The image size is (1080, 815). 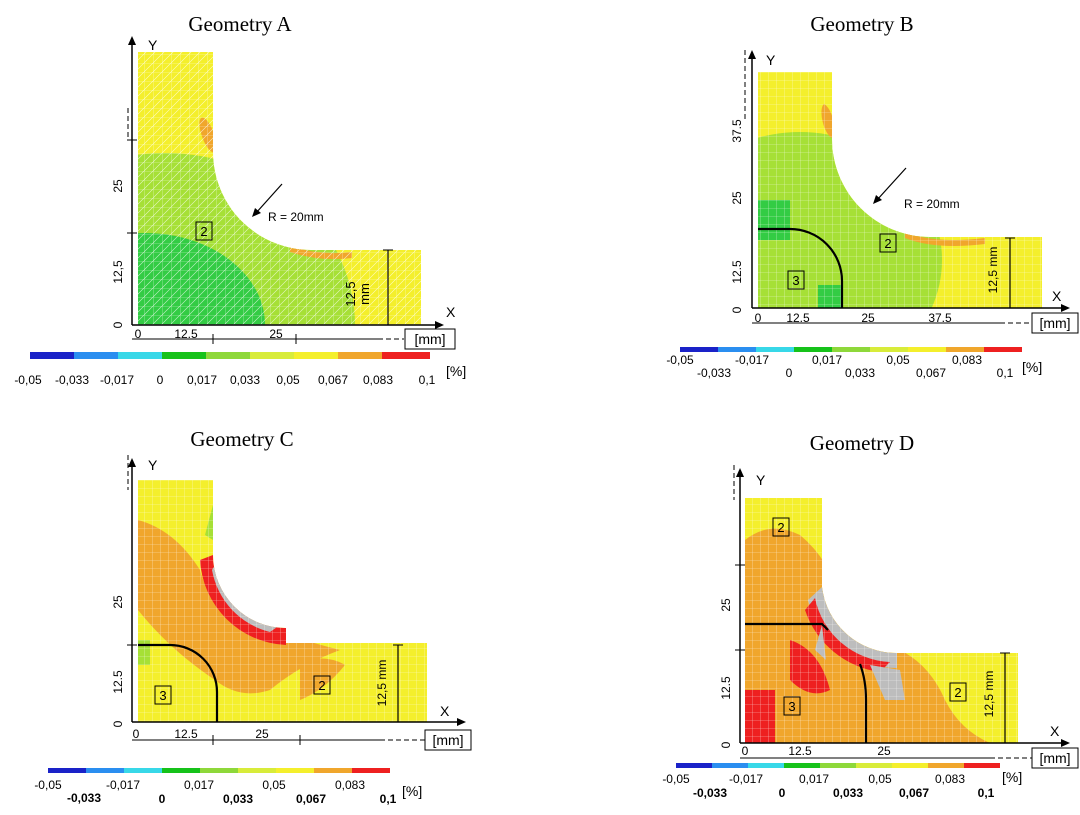 I want to click on thickness-unit: mm, so click(x=364, y=294).